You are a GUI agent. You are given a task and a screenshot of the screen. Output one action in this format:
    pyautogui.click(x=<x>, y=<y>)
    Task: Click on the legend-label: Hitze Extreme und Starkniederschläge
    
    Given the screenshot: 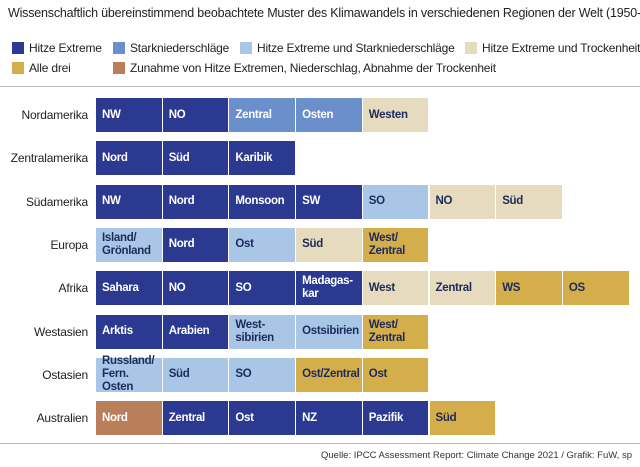 What is the action you would take?
    pyautogui.click(x=356, y=48)
    